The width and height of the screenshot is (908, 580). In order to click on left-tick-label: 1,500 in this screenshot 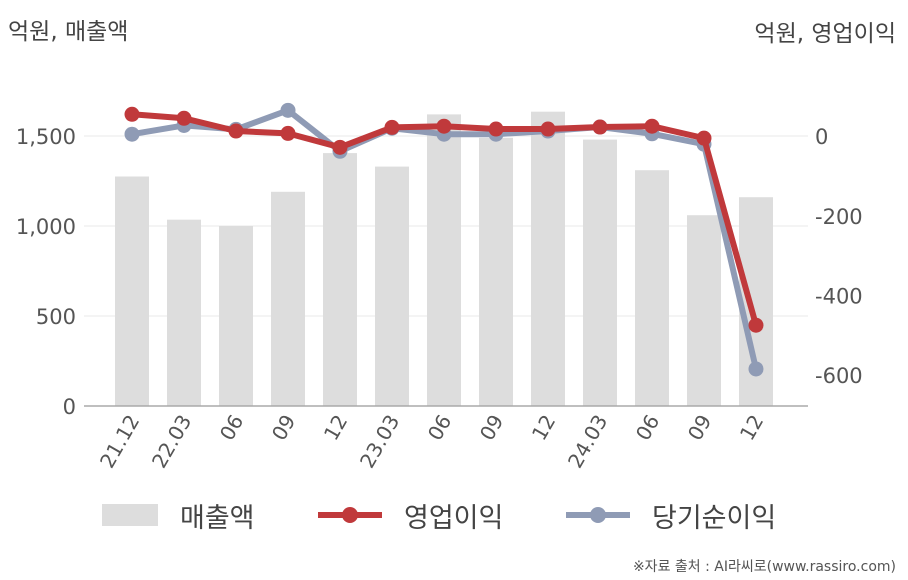, I will do `click(46, 137)`.